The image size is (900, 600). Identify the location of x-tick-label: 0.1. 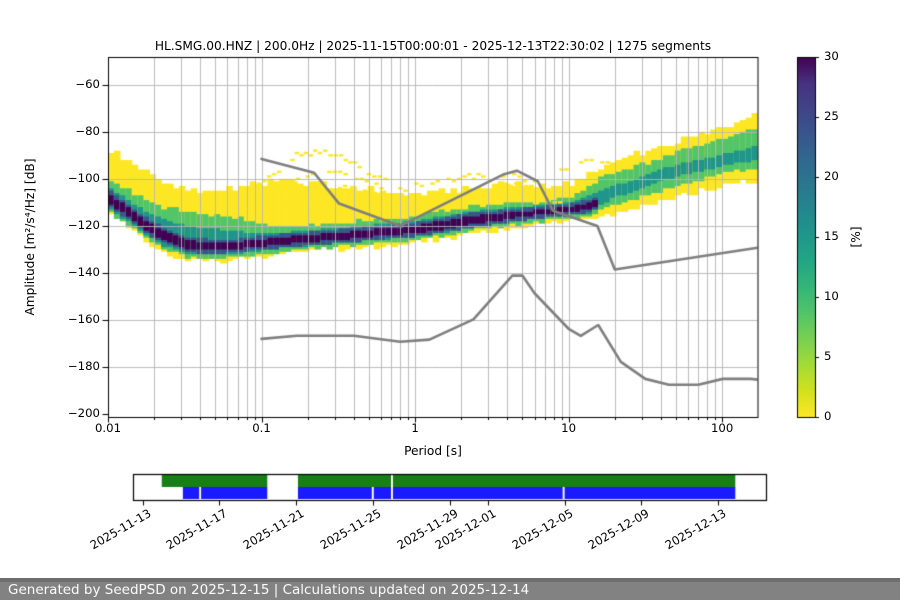
(261, 428).